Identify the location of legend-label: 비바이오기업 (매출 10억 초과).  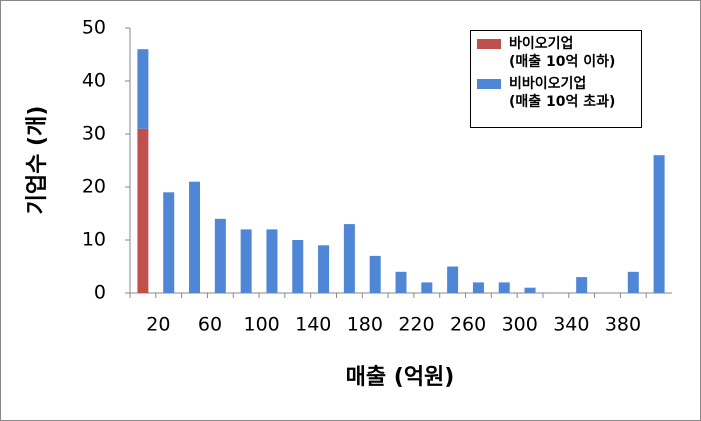
(562, 93).